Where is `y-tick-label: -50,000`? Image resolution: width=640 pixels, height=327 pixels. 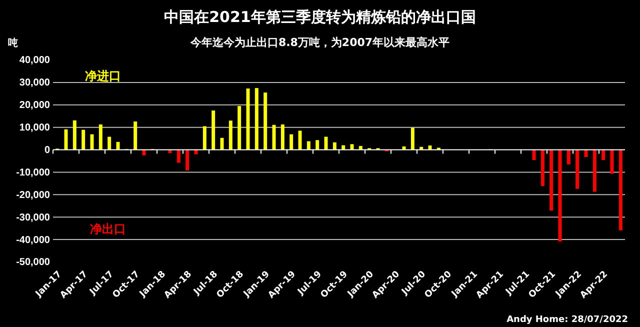
y-tick-label: -50,000 is located at coordinates (33, 262).